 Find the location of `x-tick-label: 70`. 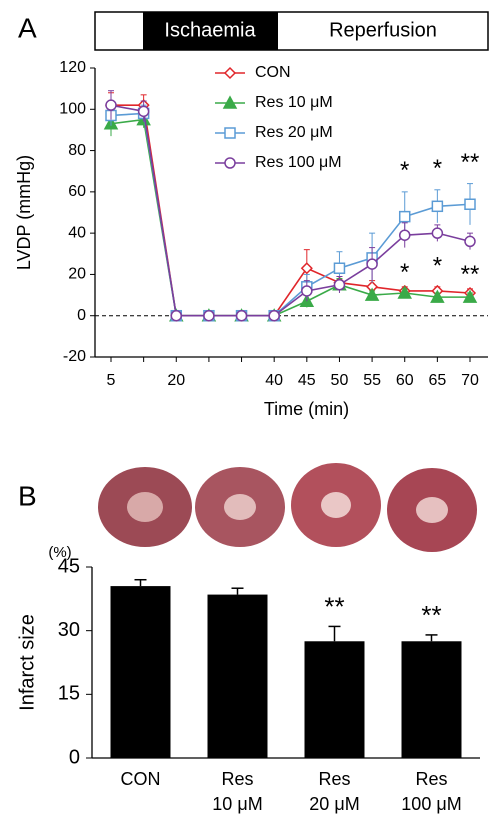

x-tick-label: 70 is located at coordinates (470, 380).